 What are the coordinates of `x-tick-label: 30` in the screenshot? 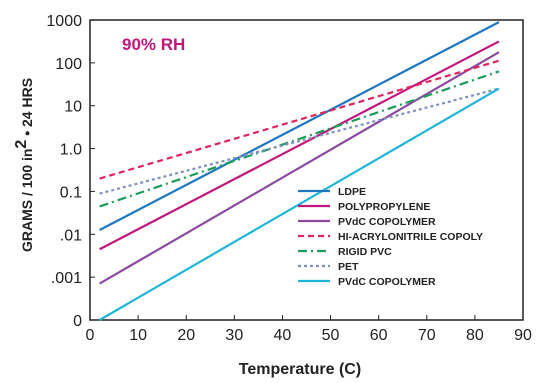 It's located at (234, 335).